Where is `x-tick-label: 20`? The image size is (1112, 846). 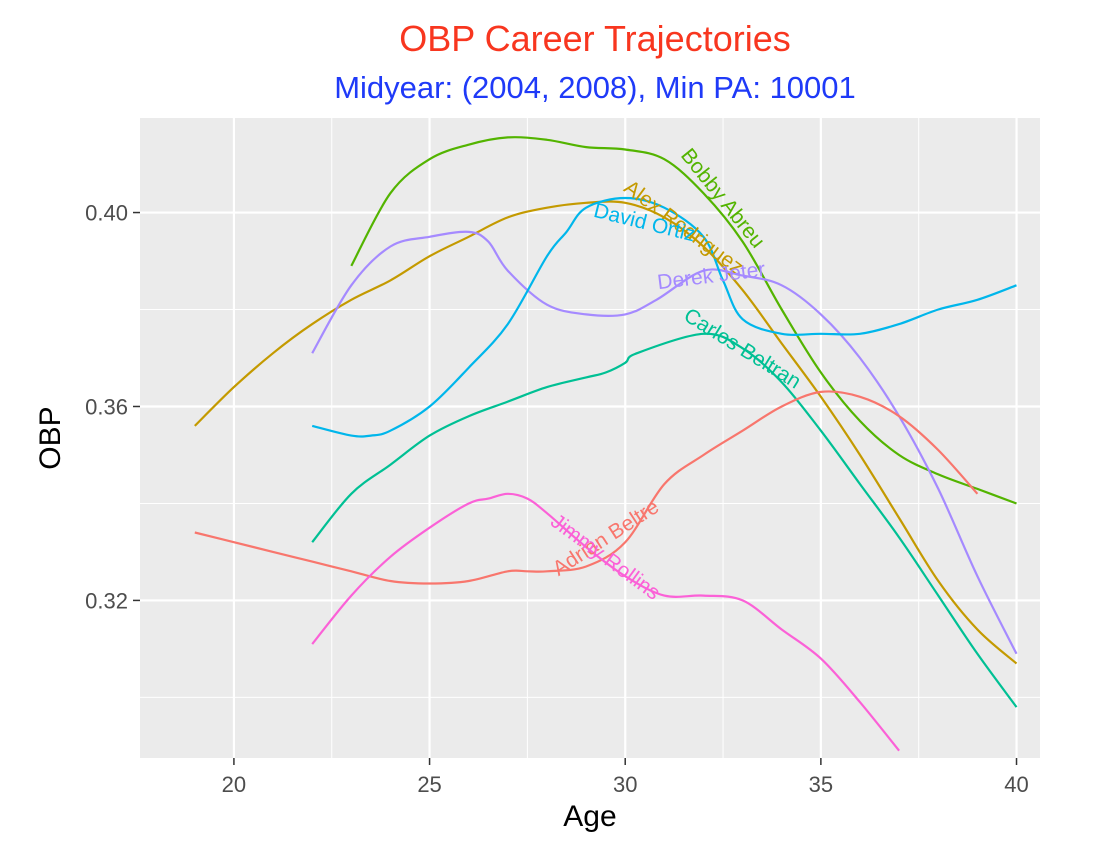 x-tick-label: 20 is located at coordinates (234, 784).